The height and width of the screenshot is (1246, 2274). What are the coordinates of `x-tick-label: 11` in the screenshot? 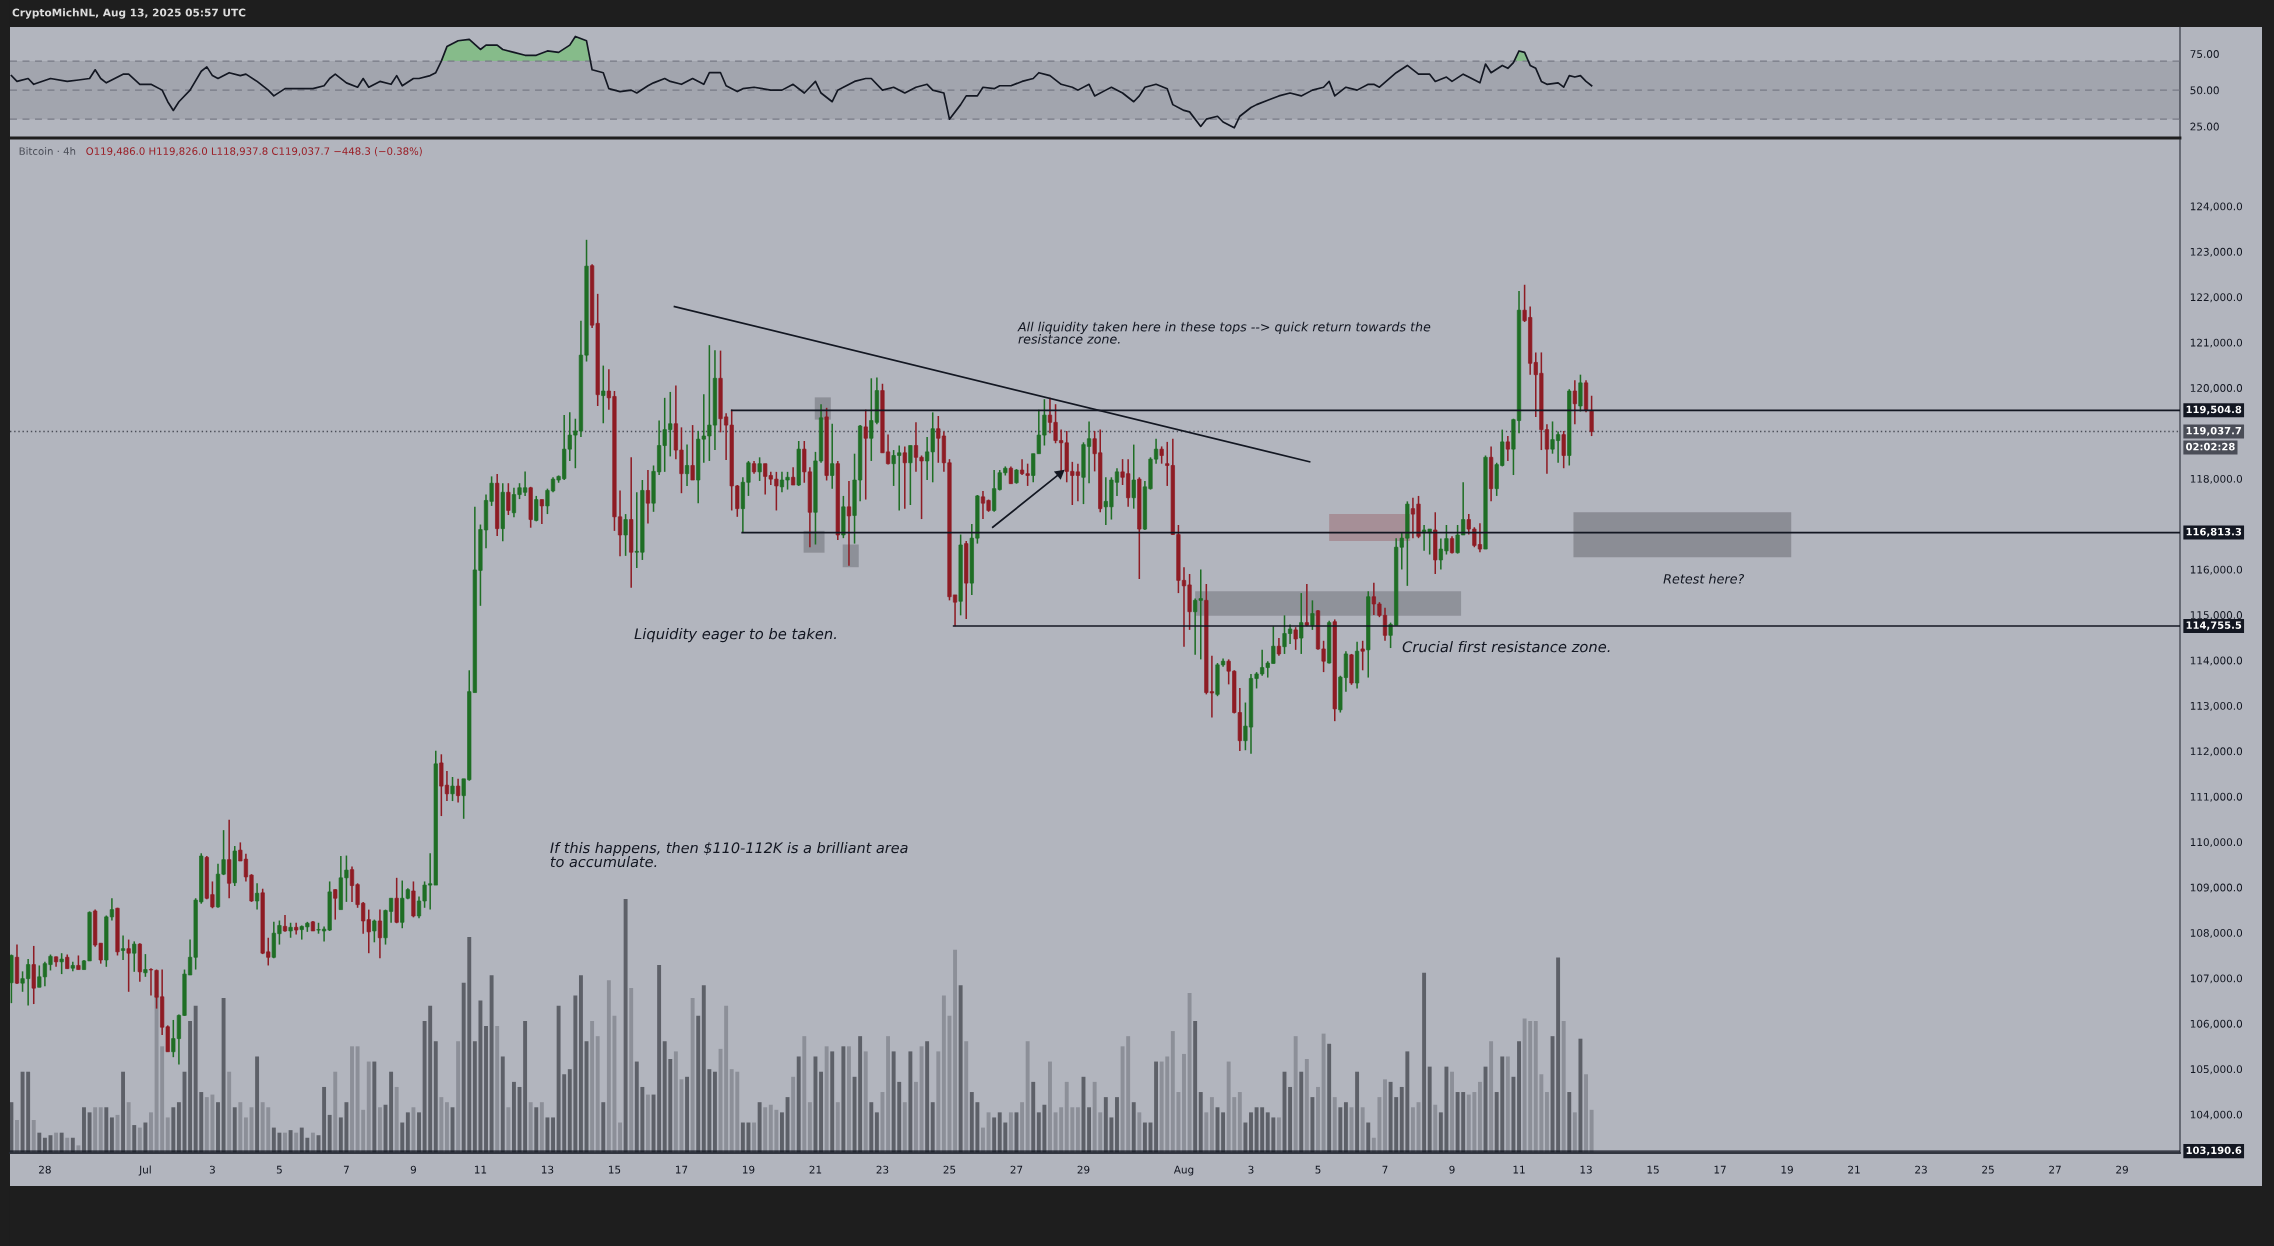 It's located at (1519, 1169).